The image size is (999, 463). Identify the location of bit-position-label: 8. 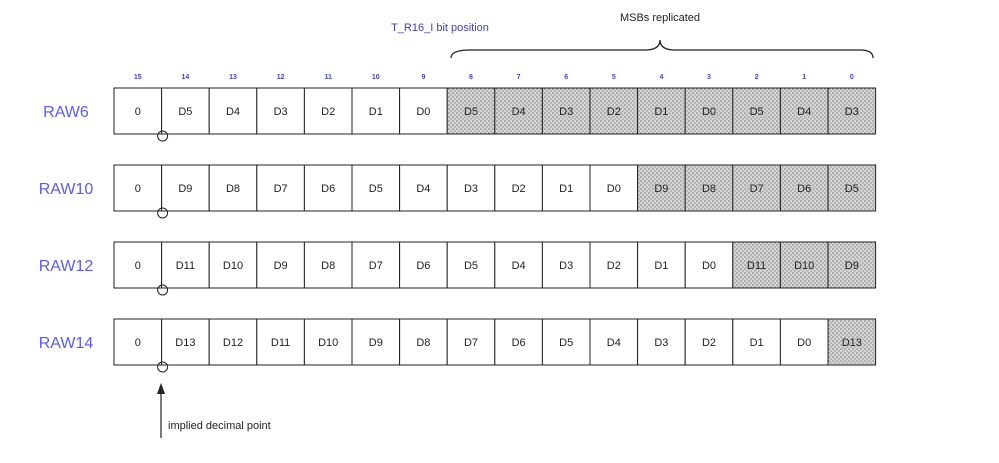
(471, 77).